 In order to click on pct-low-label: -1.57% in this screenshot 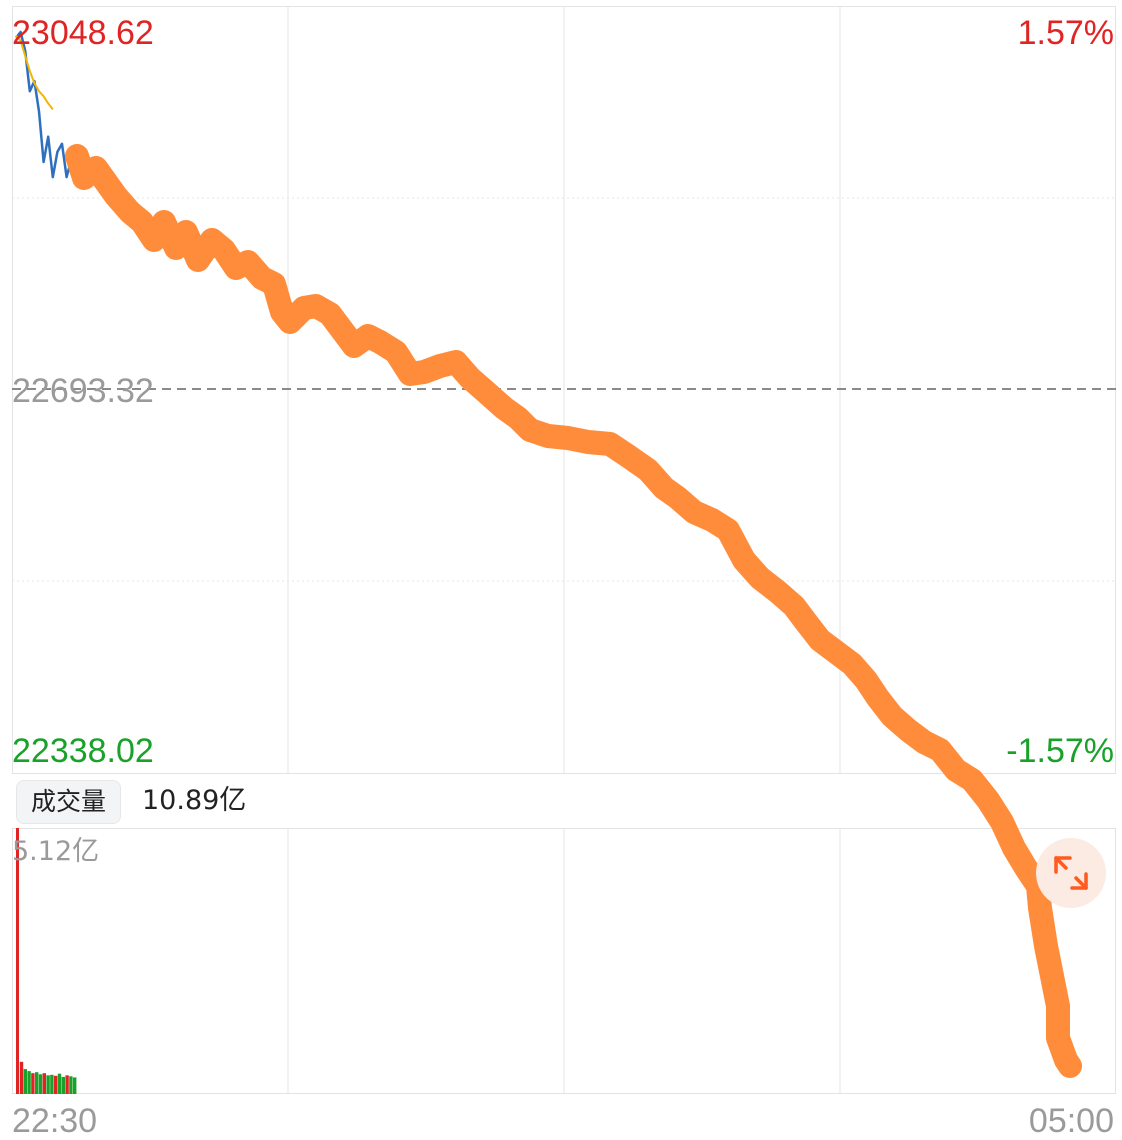, I will do `click(1060, 751)`.